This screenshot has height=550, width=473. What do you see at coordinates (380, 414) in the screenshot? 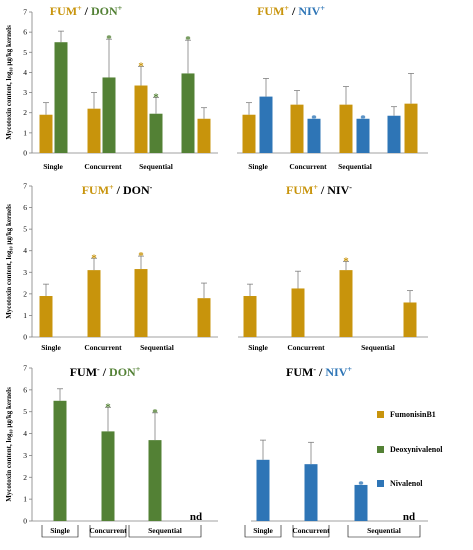
I see `legend-swatch-fumonisinb1` at bounding box center [380, 414].